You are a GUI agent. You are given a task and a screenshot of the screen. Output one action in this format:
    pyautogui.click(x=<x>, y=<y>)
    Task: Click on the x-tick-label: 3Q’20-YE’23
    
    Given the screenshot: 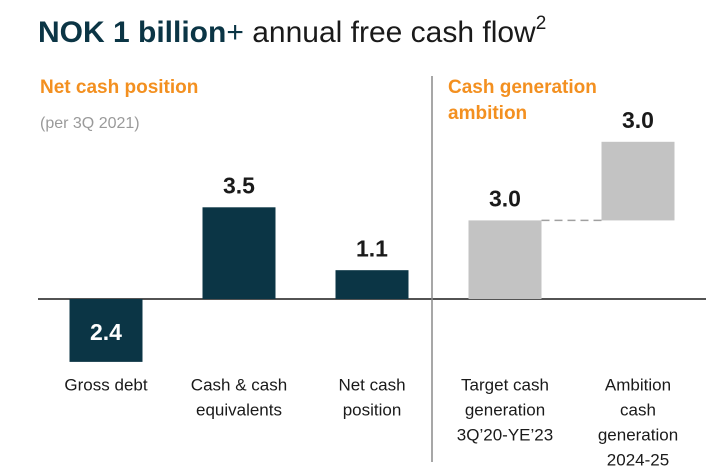 What is the action you would take?
    pyautogui.click(x=505, y=434)
    